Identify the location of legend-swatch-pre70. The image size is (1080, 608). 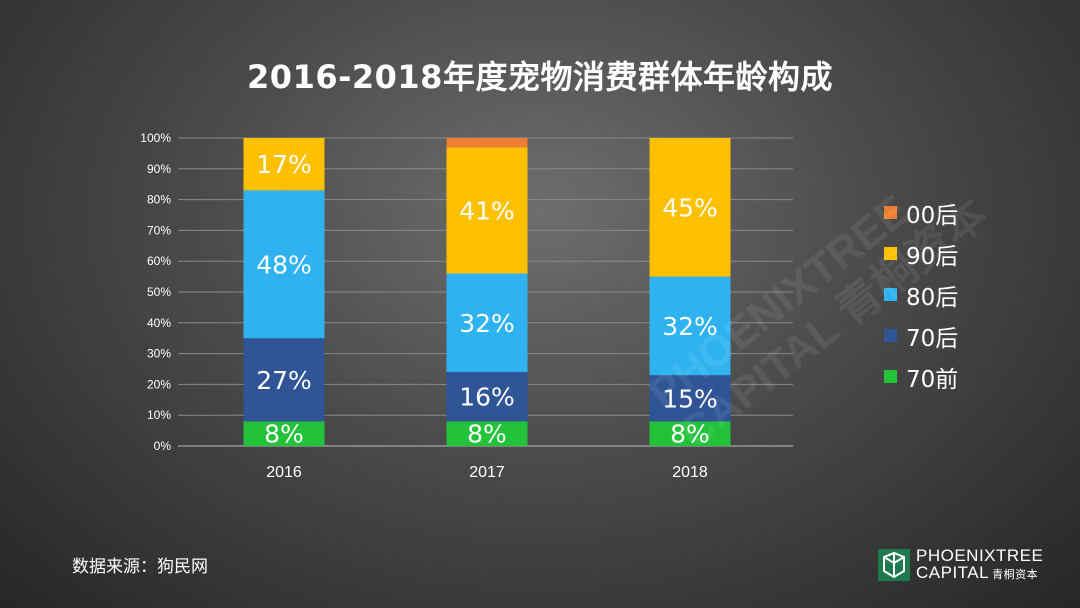
(890, 376).